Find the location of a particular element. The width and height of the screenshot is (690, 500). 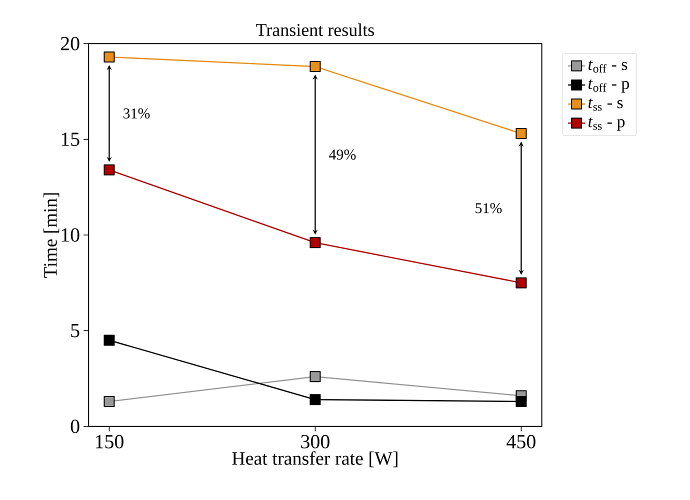

y-tick-label: 15 is located at coordinates (71, 139).